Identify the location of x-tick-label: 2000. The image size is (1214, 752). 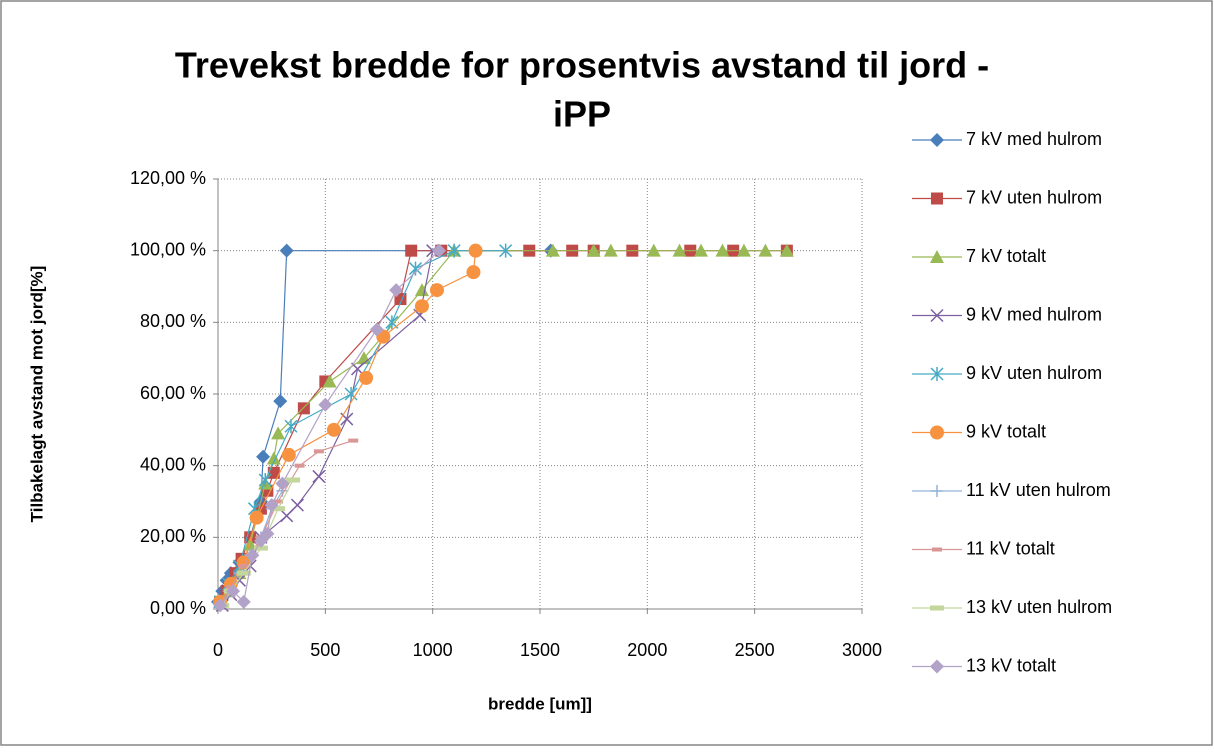
(647, 650).